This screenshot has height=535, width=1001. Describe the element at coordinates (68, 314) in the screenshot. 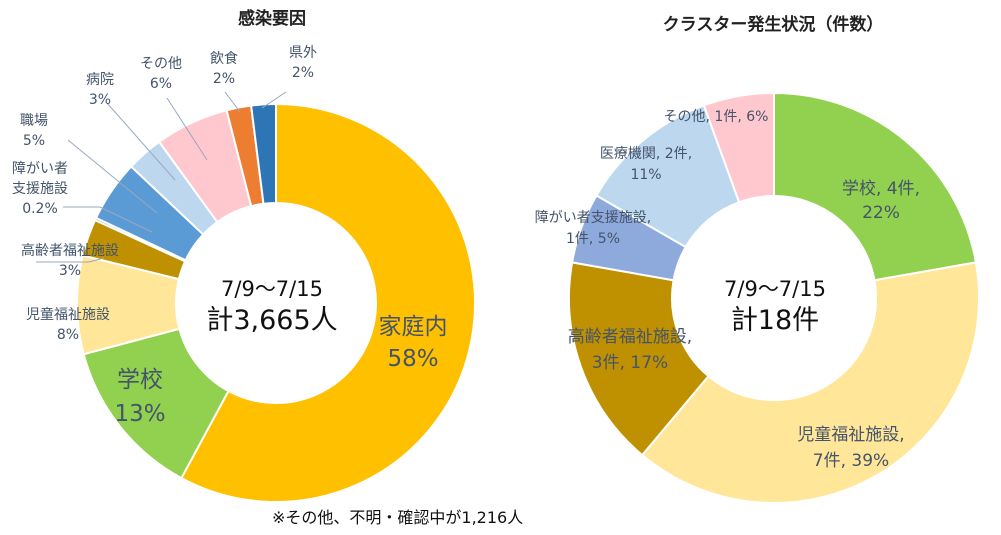

I see `slice-label-child-welfare-name: 児童福祉施設` at that location.